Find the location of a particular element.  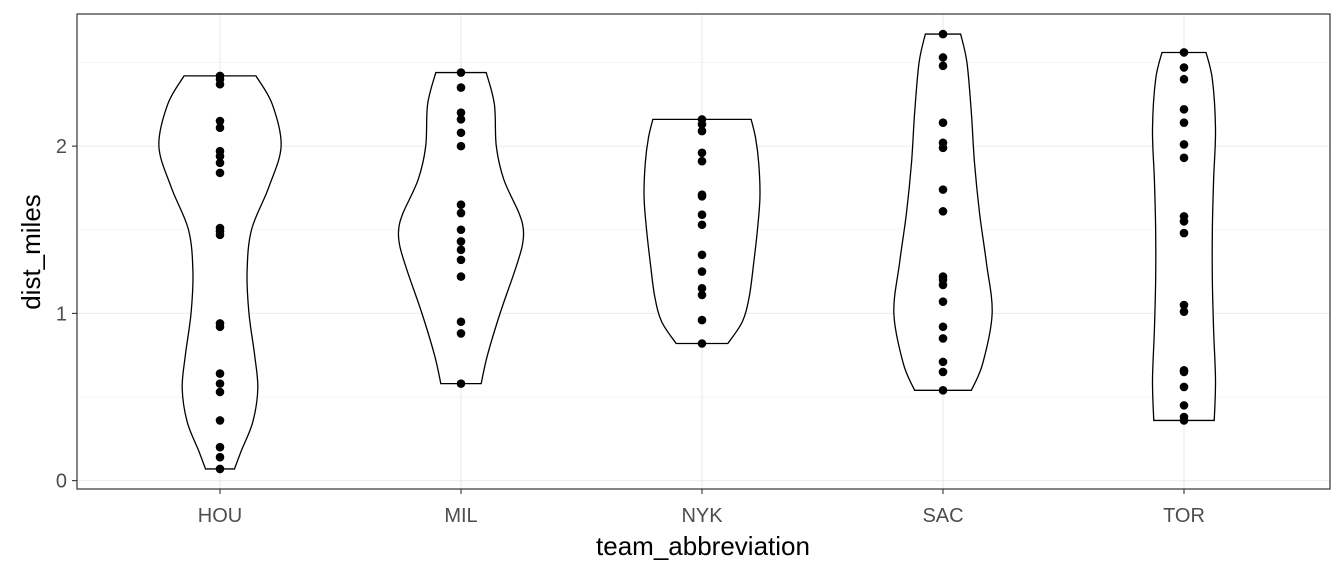

x-tick-label: MIL is located at coordinates (460, 516).